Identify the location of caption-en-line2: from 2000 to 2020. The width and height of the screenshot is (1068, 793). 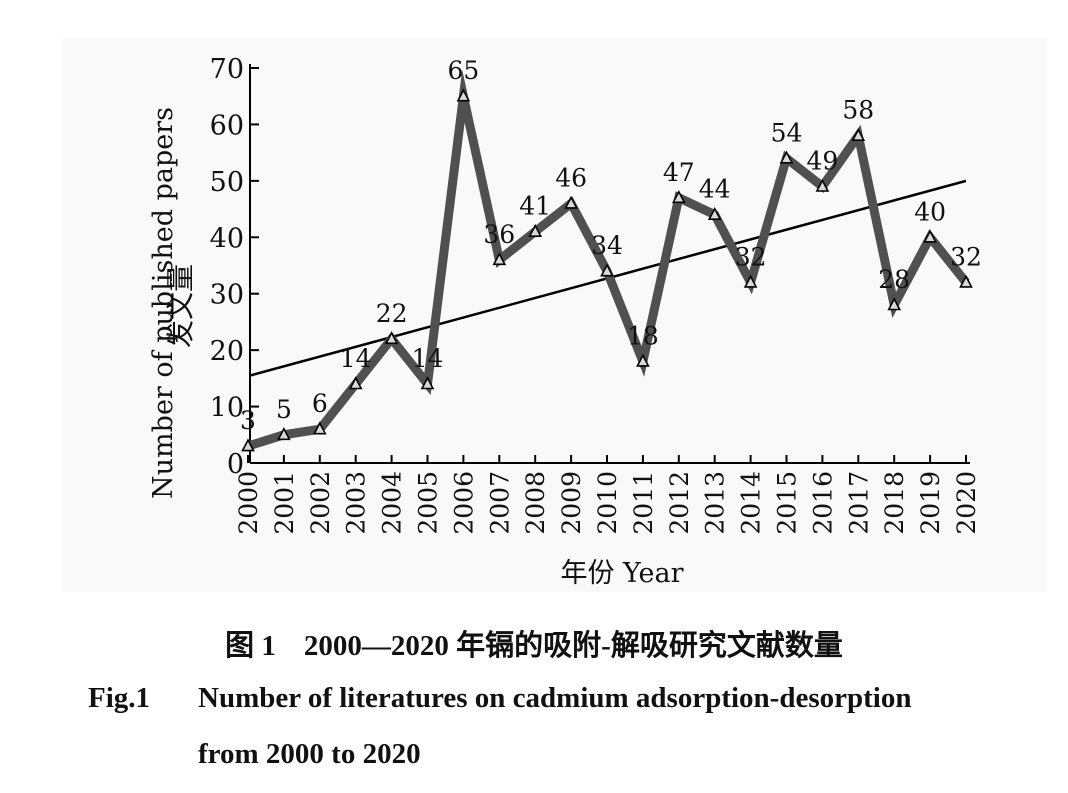
(309, 754).